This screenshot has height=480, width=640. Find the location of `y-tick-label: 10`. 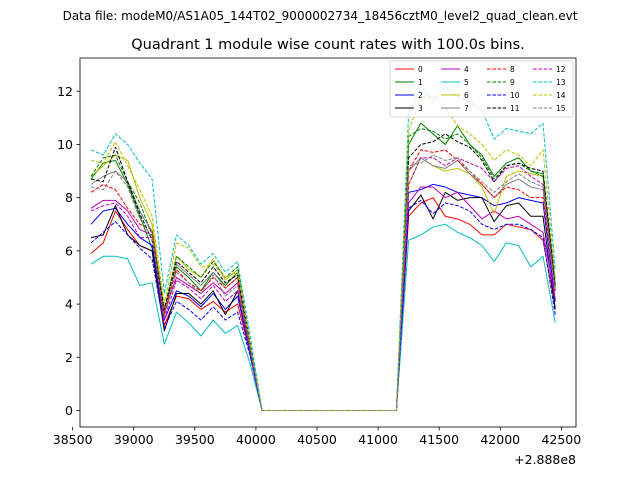

y-tick-label: 10 is located at coordinates (65, 144).